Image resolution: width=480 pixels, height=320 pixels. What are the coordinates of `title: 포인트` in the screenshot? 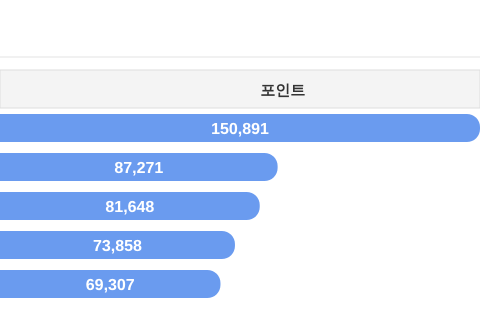 It's located at (283, 90).